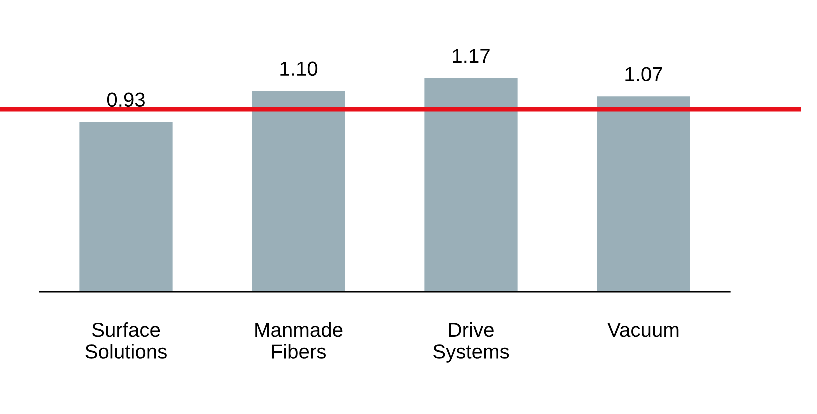  Describe the element at coordinates (299, 340) in the screenshot. I see `x-tick-label: Manmade Fibers` at that location.